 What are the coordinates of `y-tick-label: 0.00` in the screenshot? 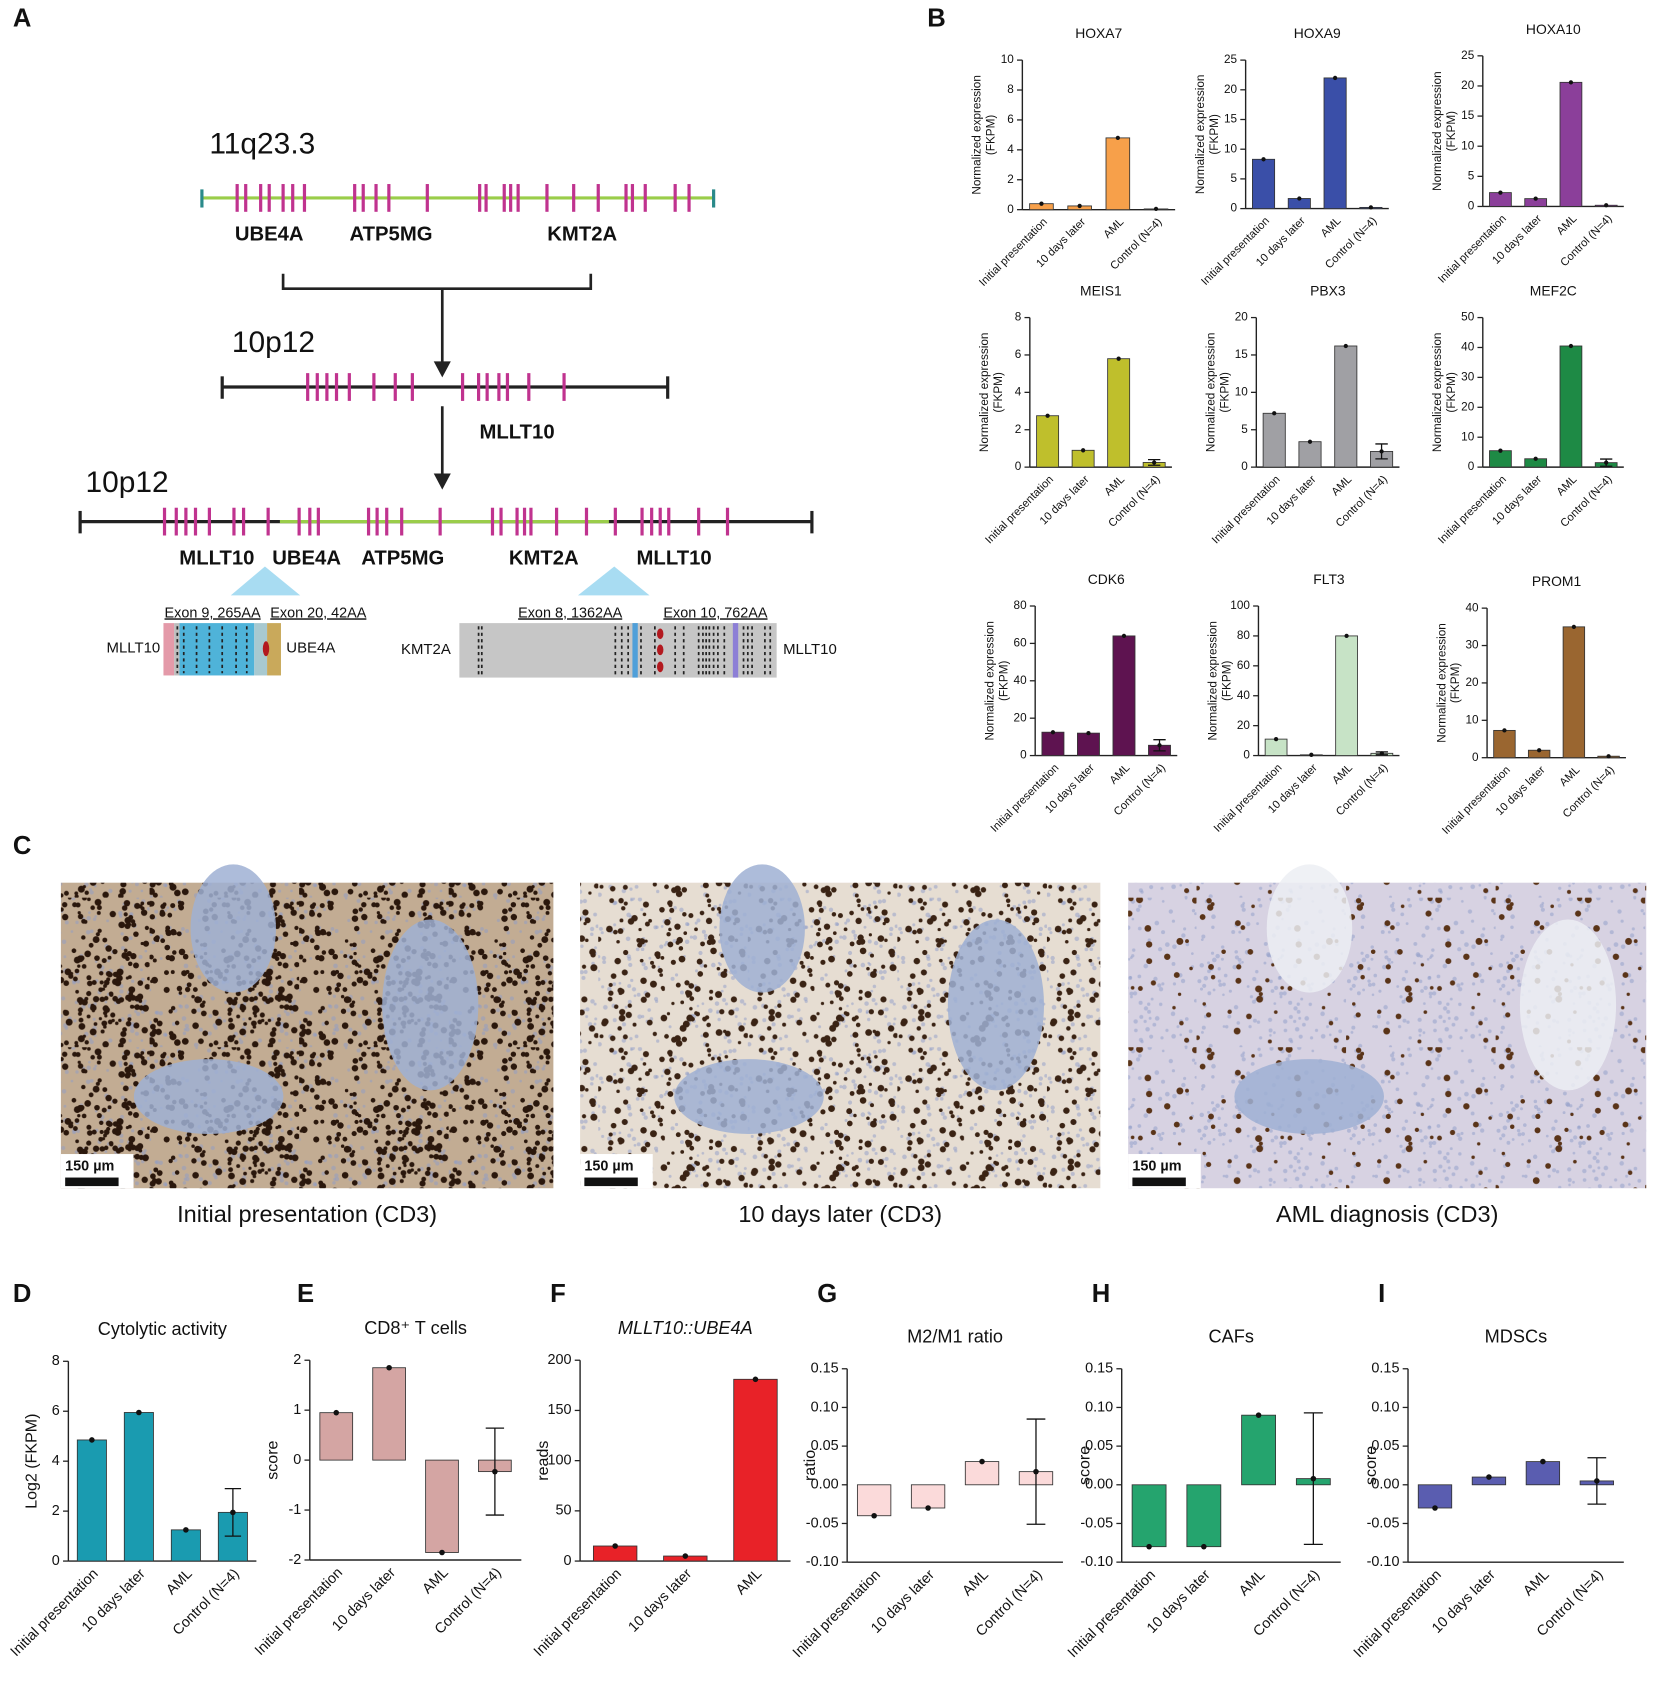 It's located at (1099, 1485).